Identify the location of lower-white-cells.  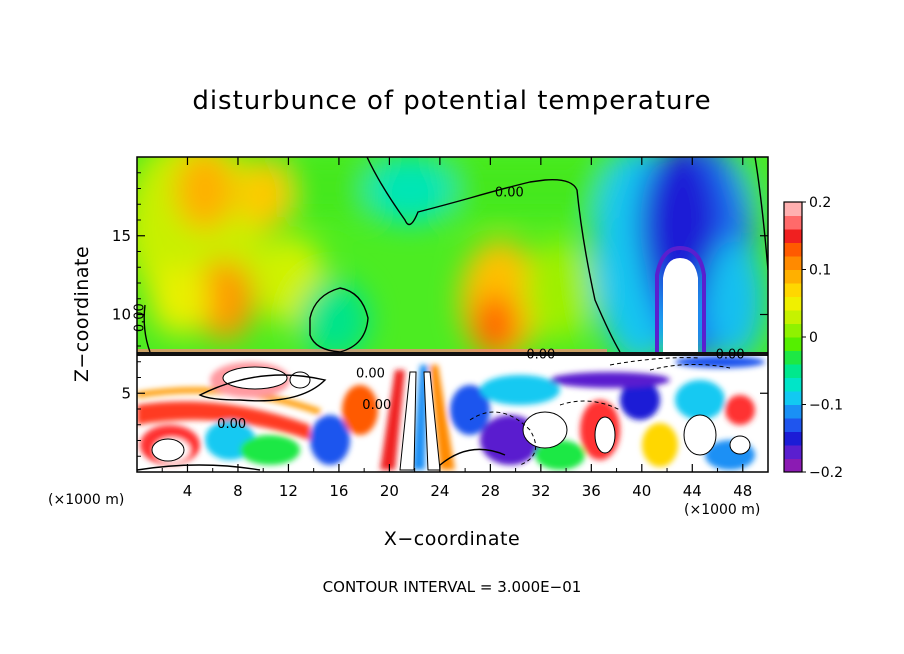
(451, 418).